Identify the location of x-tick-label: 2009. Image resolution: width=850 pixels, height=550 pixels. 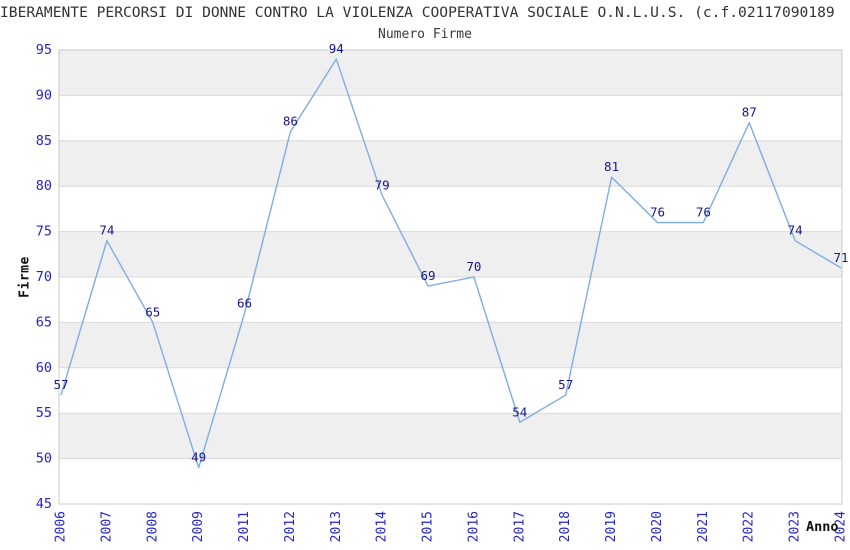
(198, 526).